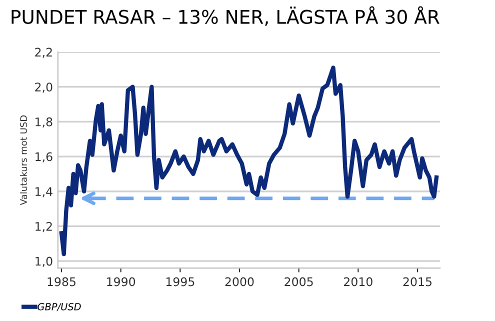 The width and height of the screenshot is (495, 321). I want to click on y-axis-title: Valutakurs mot USD, so click(23, 160).